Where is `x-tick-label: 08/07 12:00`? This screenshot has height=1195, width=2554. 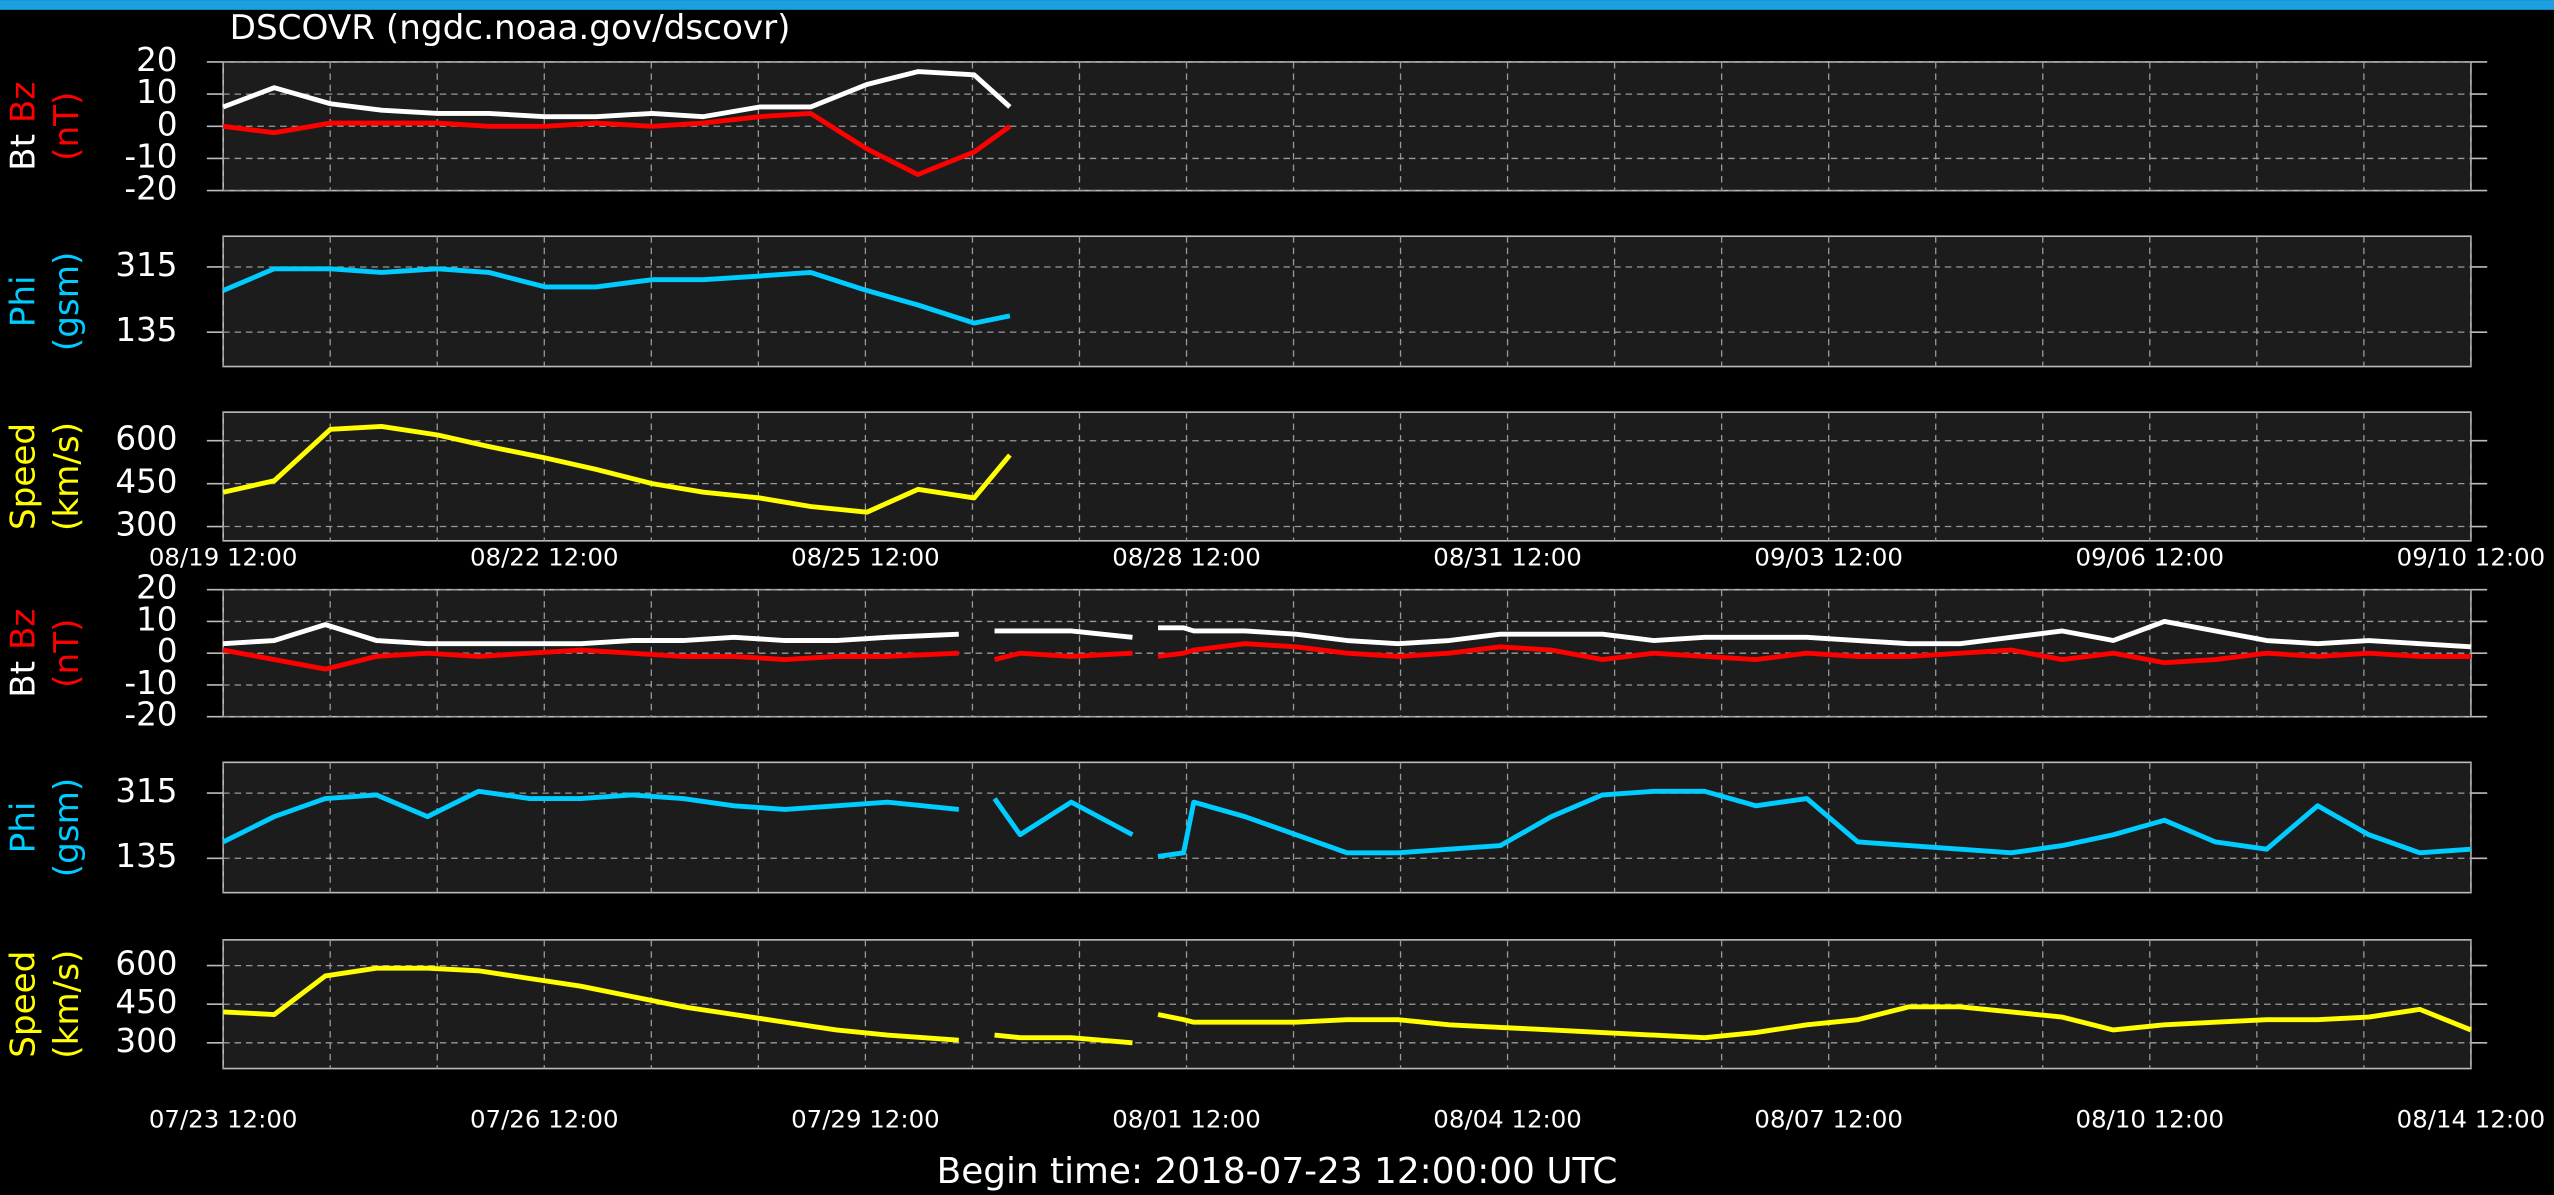 x-tick-label: 08/07 12:00 is located at coordinates (1828, 1119).